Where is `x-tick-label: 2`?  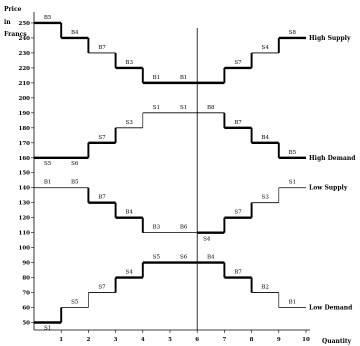 x-tick-label: 2 is located at coordinates (88, 340).